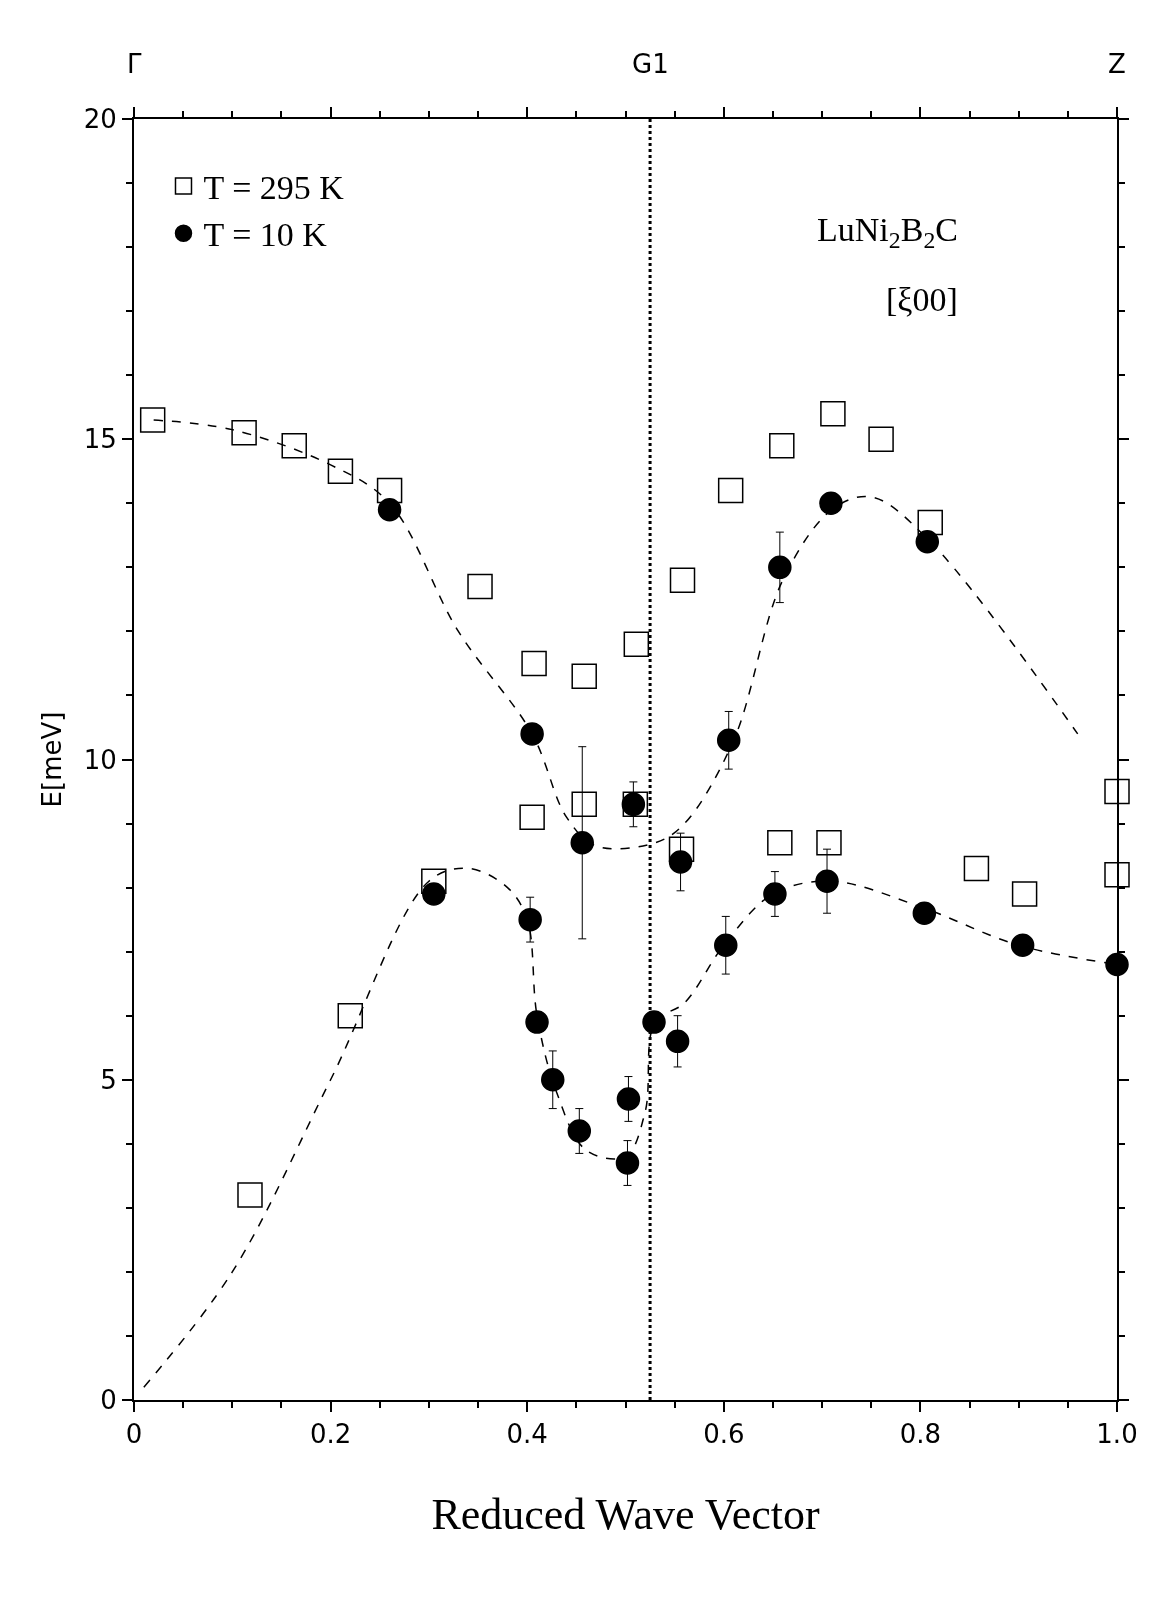  Describe the element at coordinates (887, 232) in the screenshot. I see `annotation: LuNi$_{2}$B$_{2}$C` at that location.